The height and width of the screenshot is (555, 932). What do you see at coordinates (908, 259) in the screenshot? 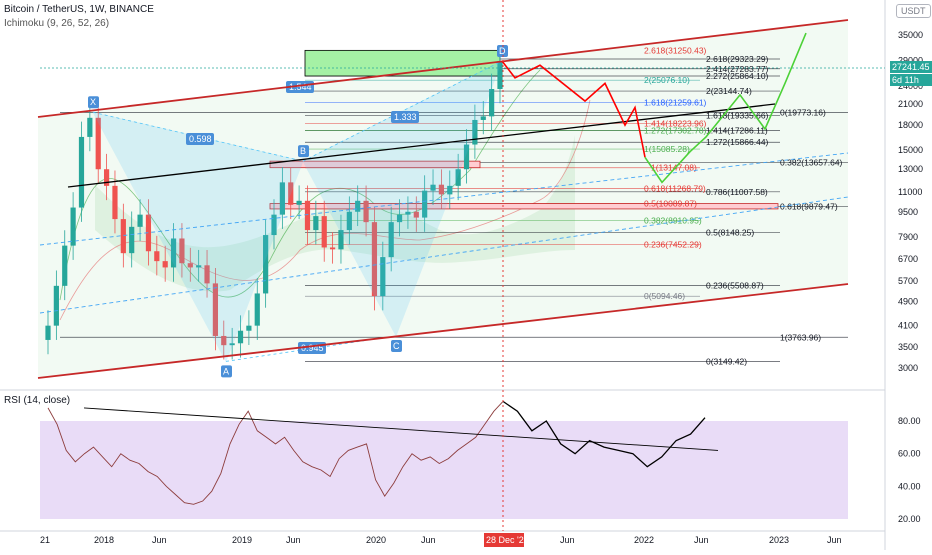
I see `price-tick-label: 6700` at bounding box center [908, 259].